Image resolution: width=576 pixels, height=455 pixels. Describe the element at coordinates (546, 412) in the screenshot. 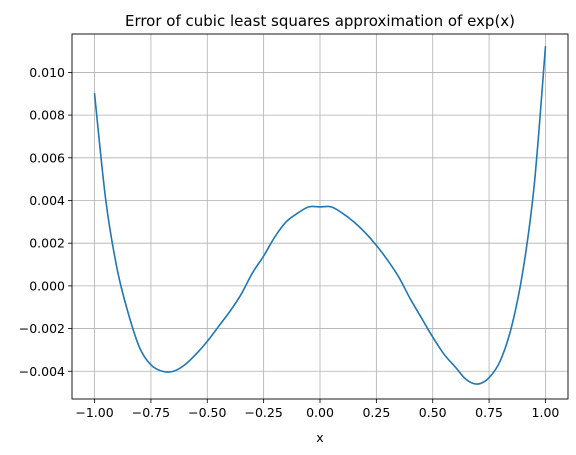

I see `x-tick-label: 1.00` at that location.